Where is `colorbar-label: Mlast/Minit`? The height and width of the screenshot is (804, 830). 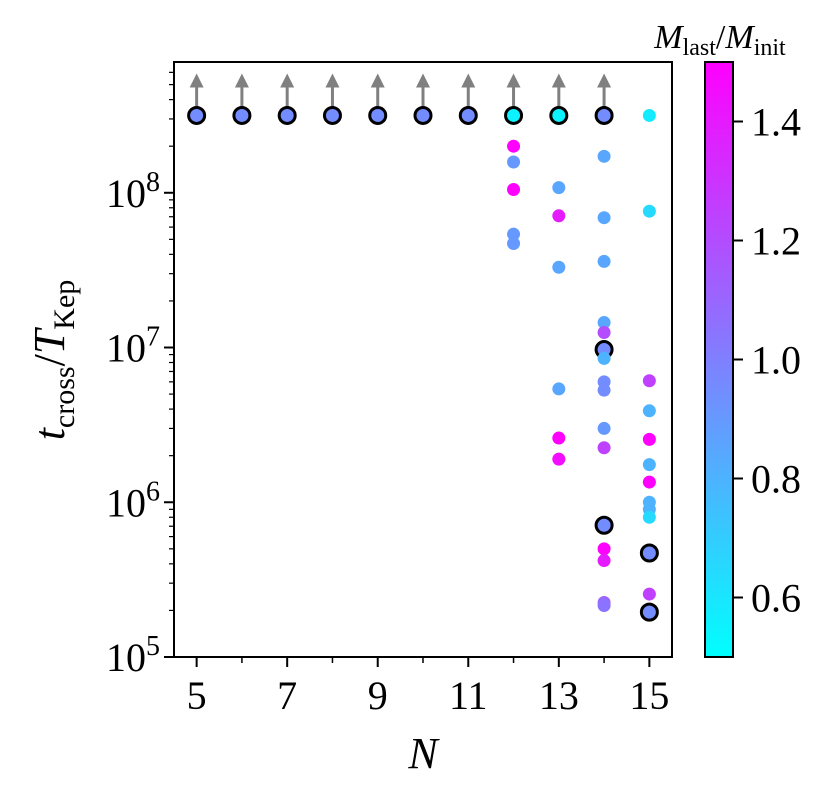
colorbar-label: Mlast/Minit is located at coordinates (719, 40).